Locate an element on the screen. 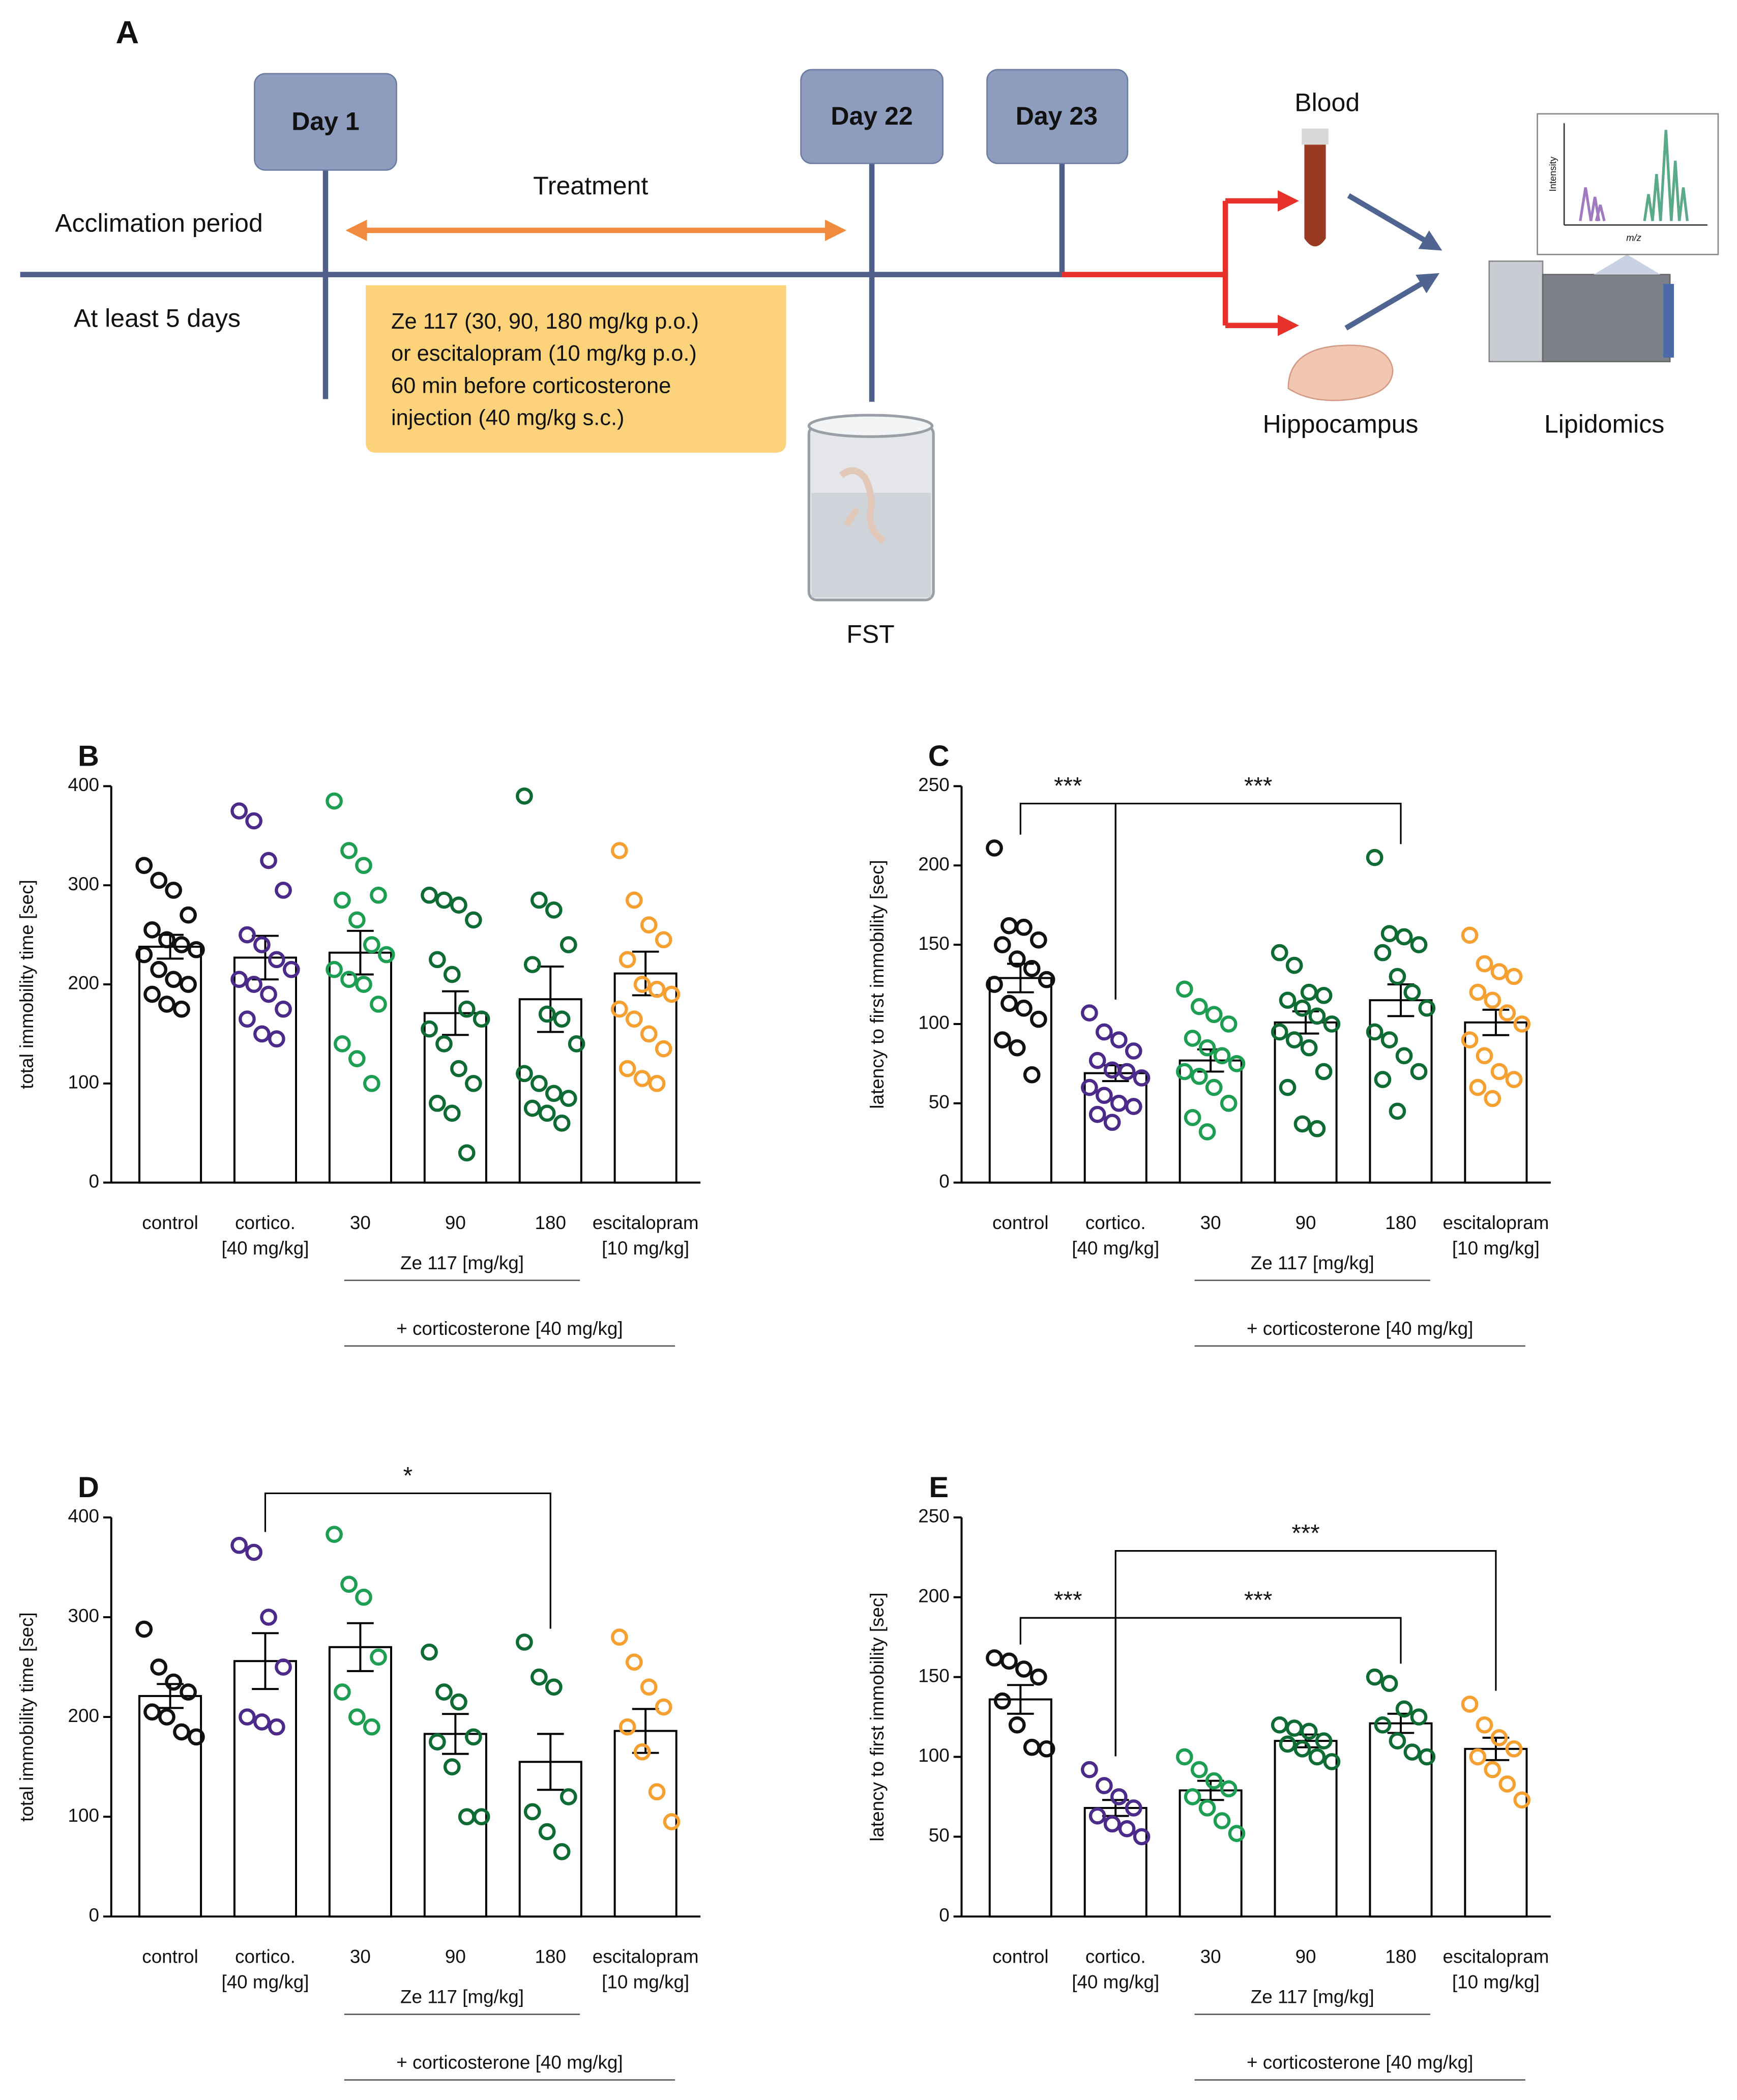 Image resolution: width=1737 pixels, height=2100 pixels. ms-y-label: Intensity is located at coordinates (1552, 173).